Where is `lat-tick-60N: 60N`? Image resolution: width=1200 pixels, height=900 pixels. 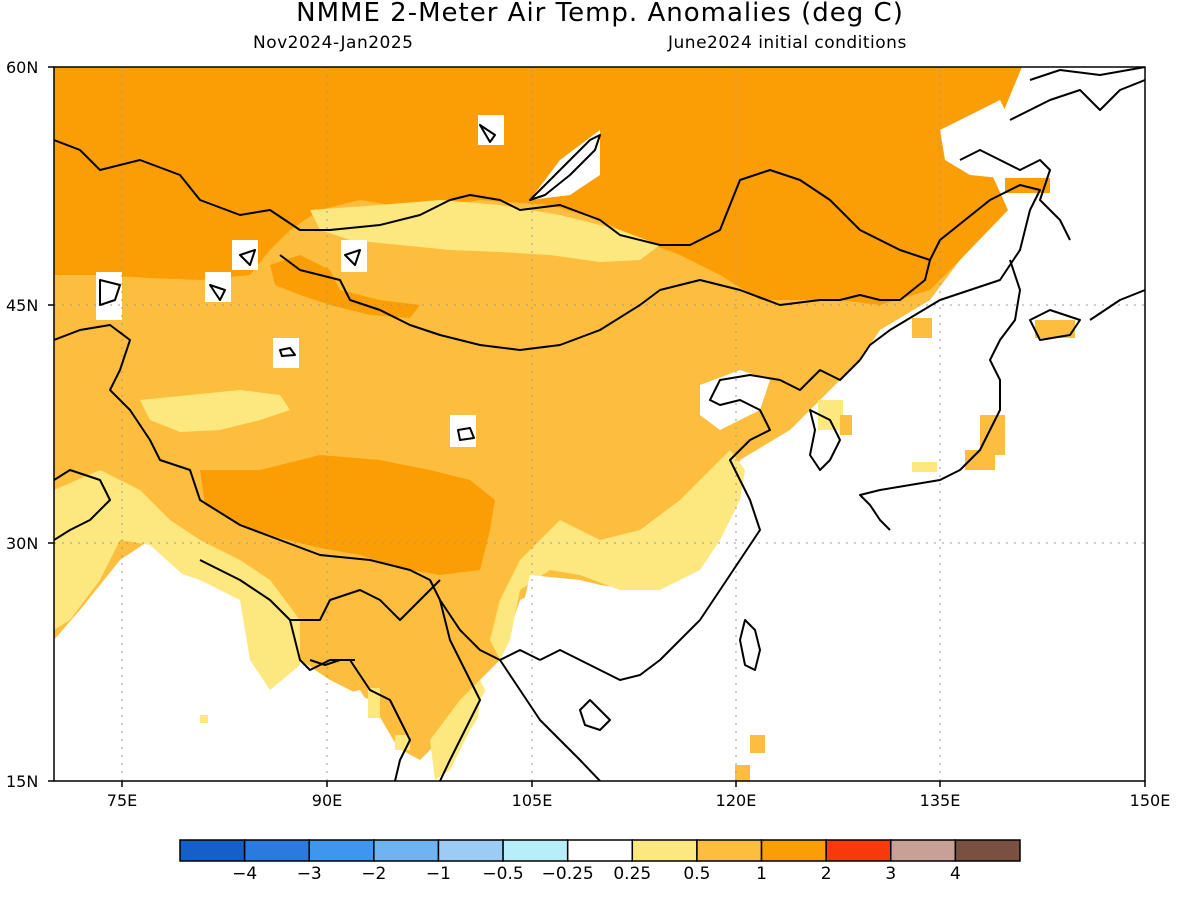
lat-tick-60N: 60N is located at coordinates (22, 67).